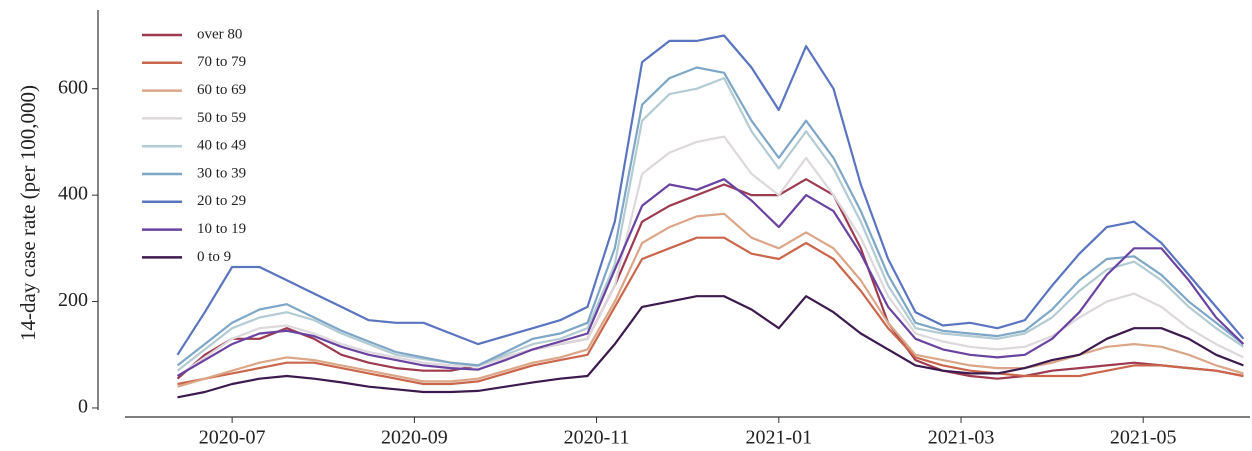 This screenshot has width=1252, height=451. Describe the element at coordinates (221, 62) in the screenshot. I see `legend-label: 70 to 79` at that location.